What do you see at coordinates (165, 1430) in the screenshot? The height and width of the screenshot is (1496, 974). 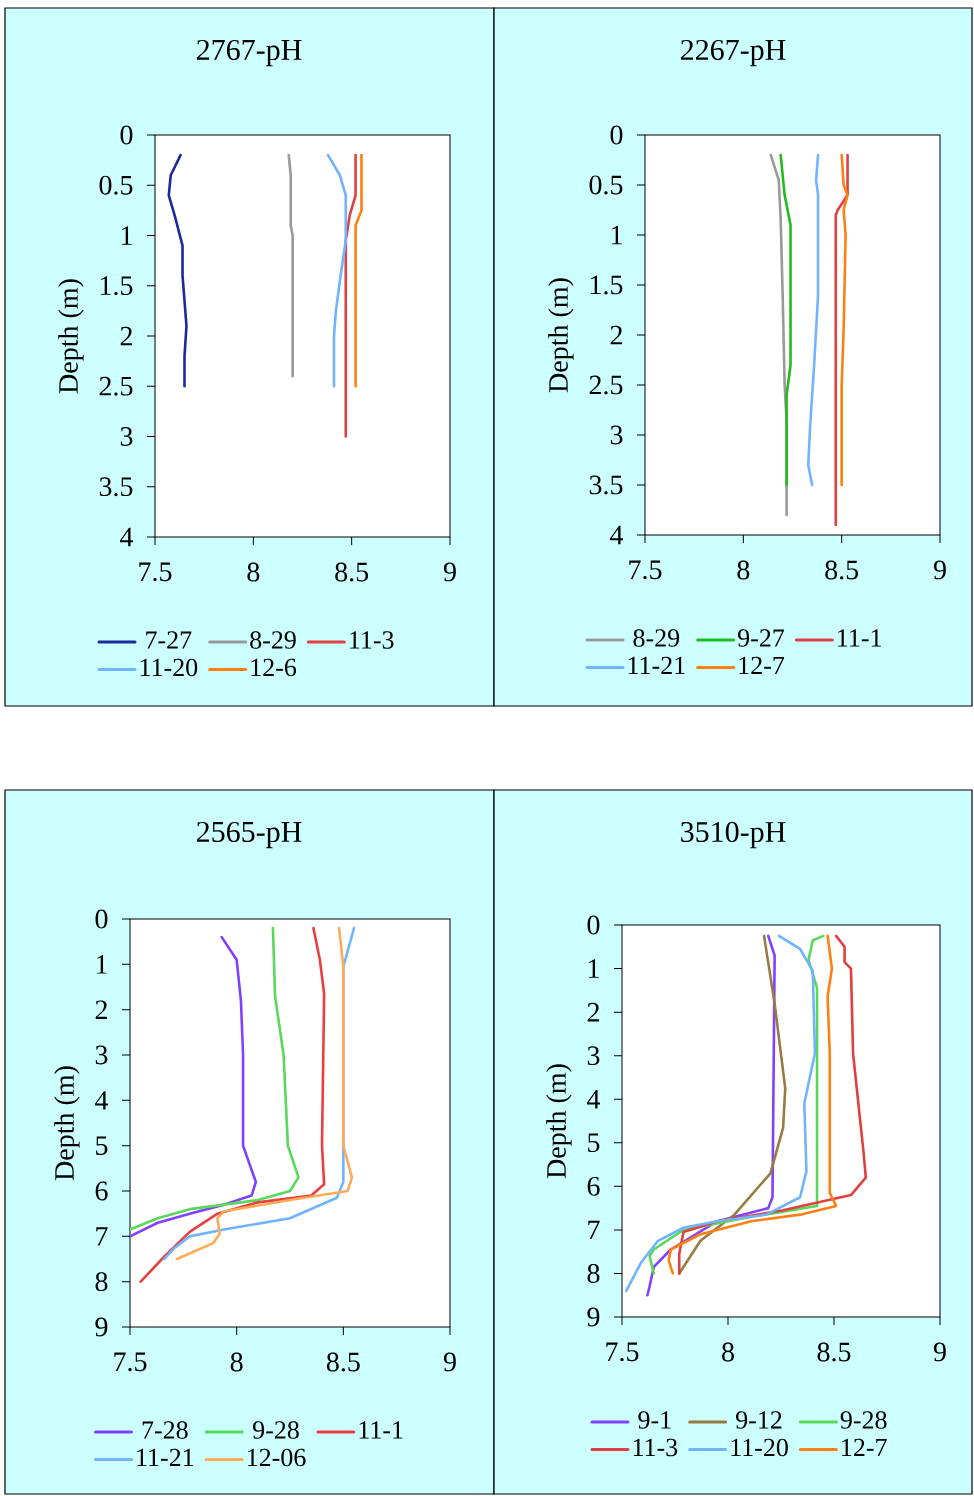 I see `legend-label: 7-28` at bounding box center [165, 1430].